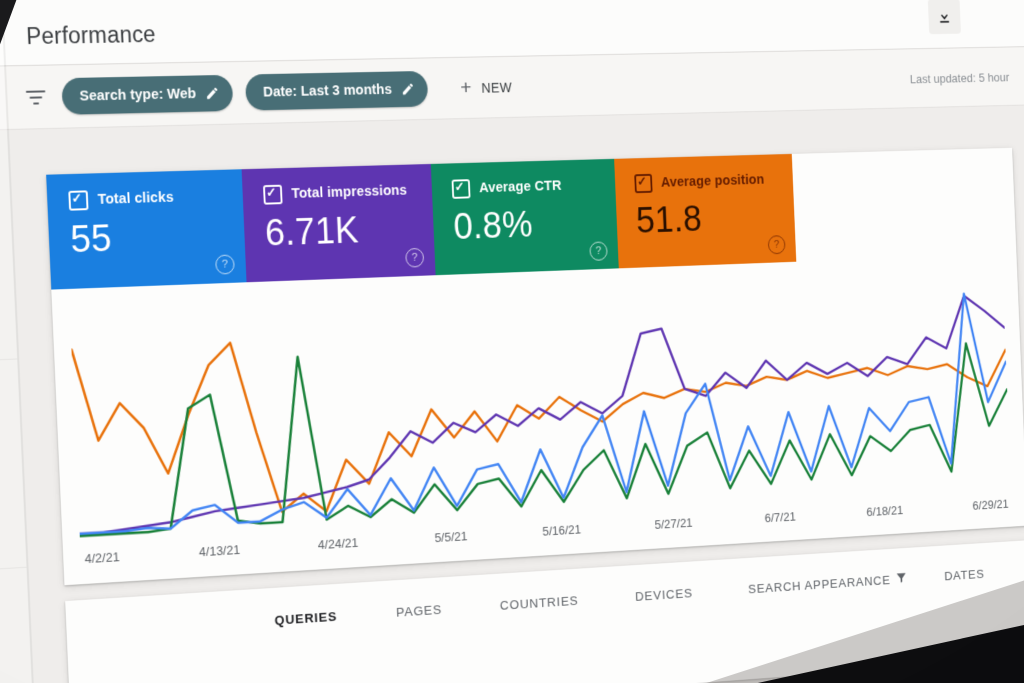 The width and height of the screenshot is (1024, 683). Describe the element at coordinates (338, 544) in the screenshot. I see `x-tick-label: 4/24/21` at that location.